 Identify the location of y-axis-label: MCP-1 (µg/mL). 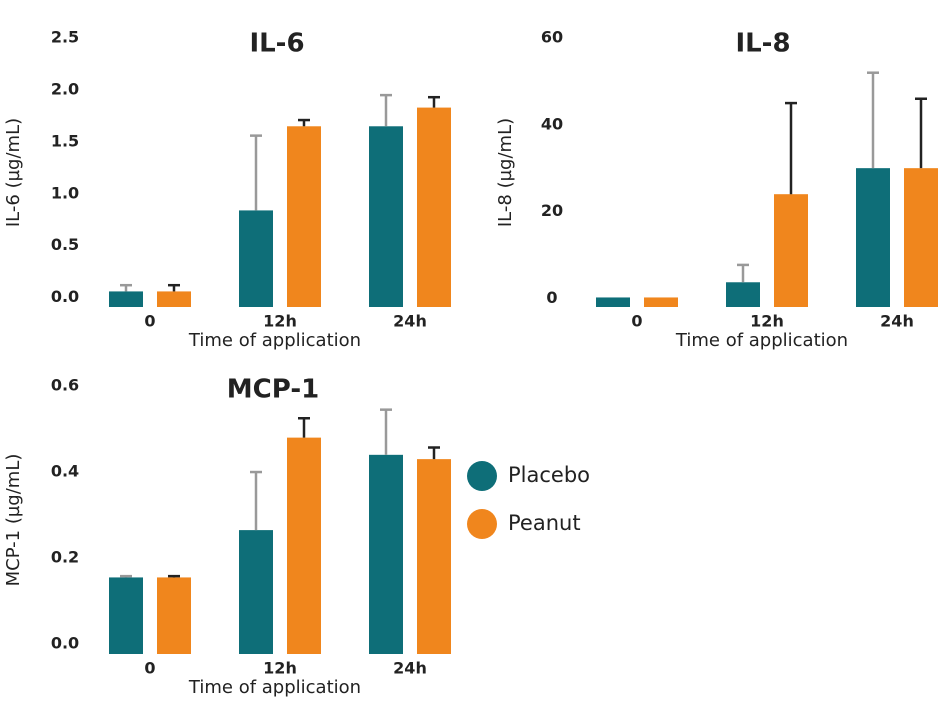
(13, 520).